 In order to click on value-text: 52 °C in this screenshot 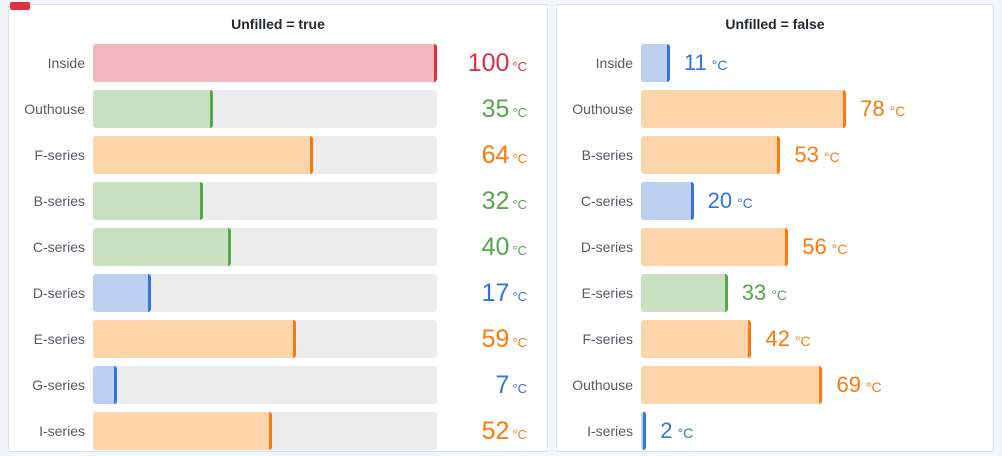, I will do `click(492, 431)`.